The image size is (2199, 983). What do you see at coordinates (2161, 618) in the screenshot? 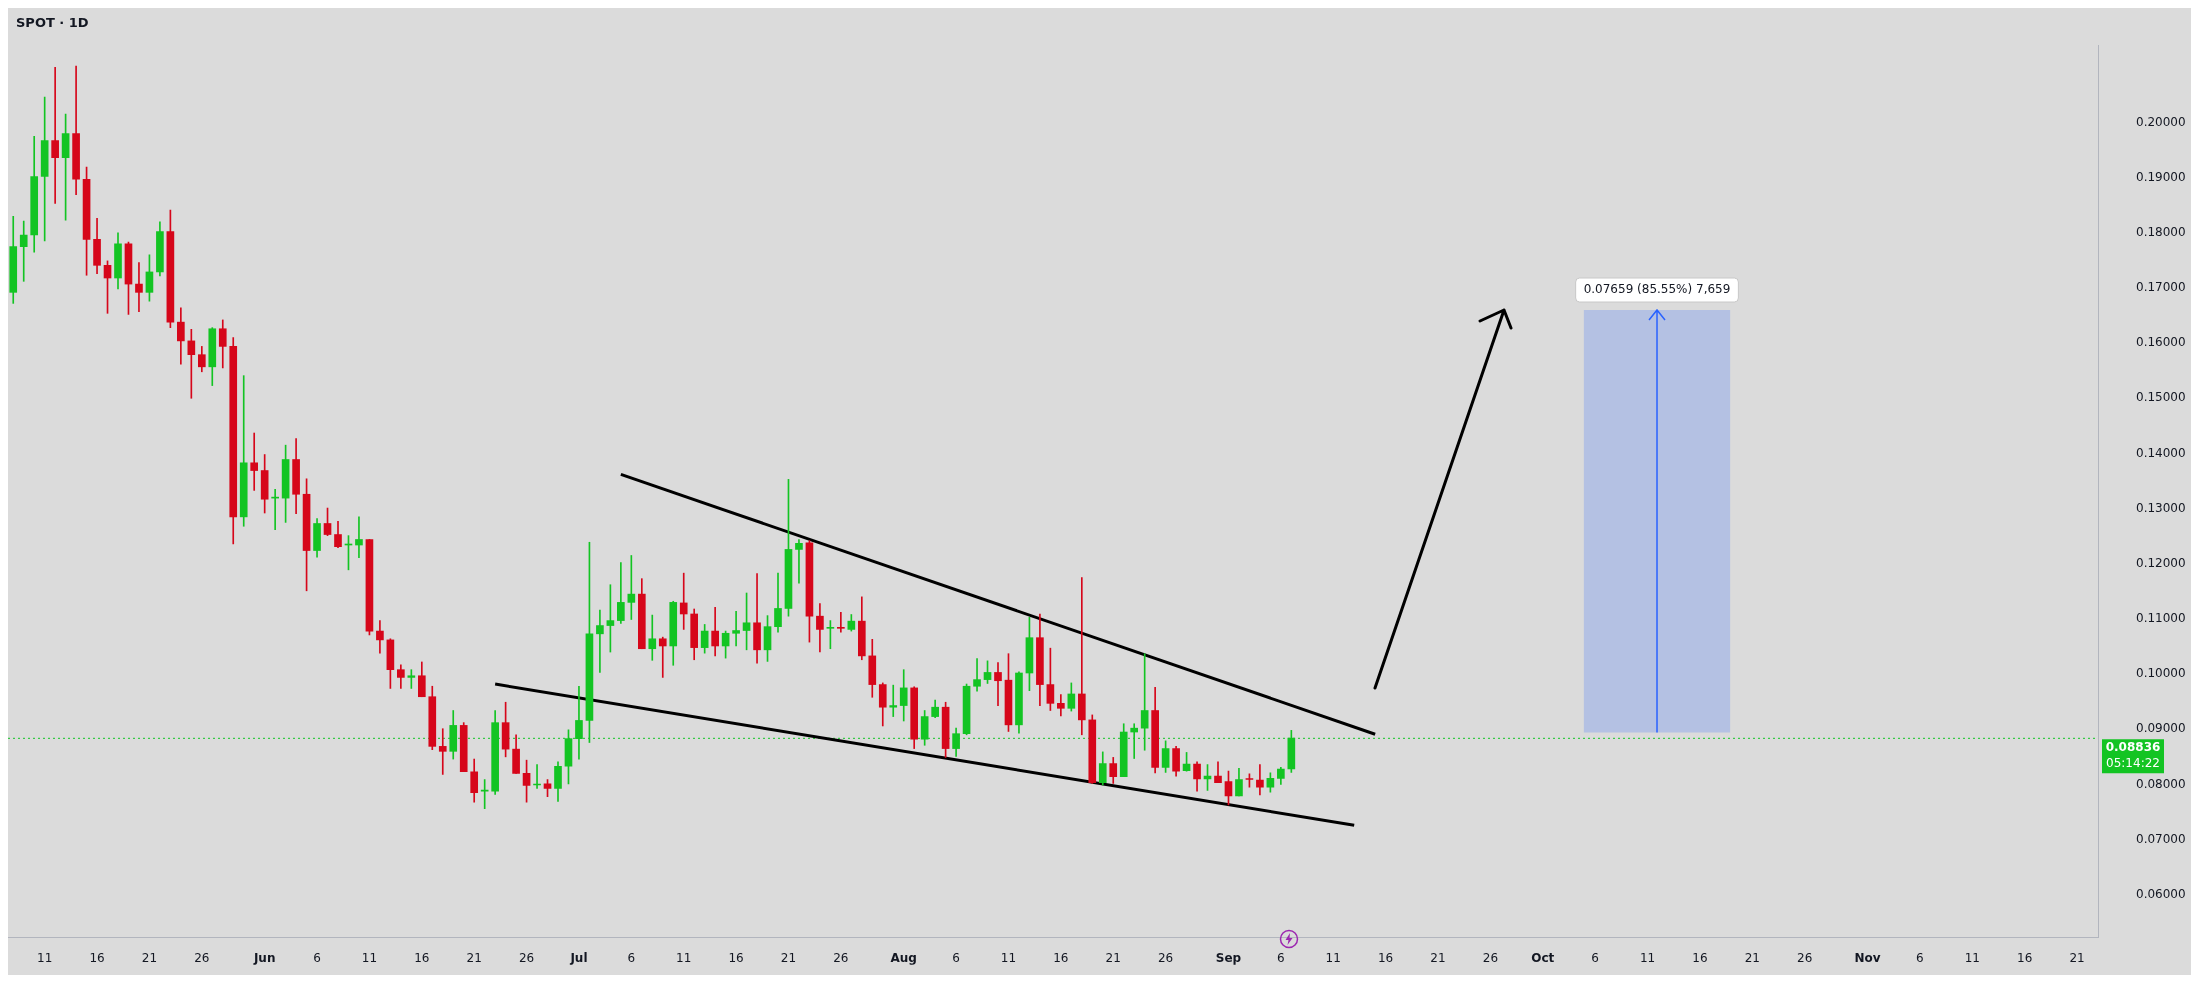
I see `y-tick-label: 0.11000` at bounding box center [2161, 618].